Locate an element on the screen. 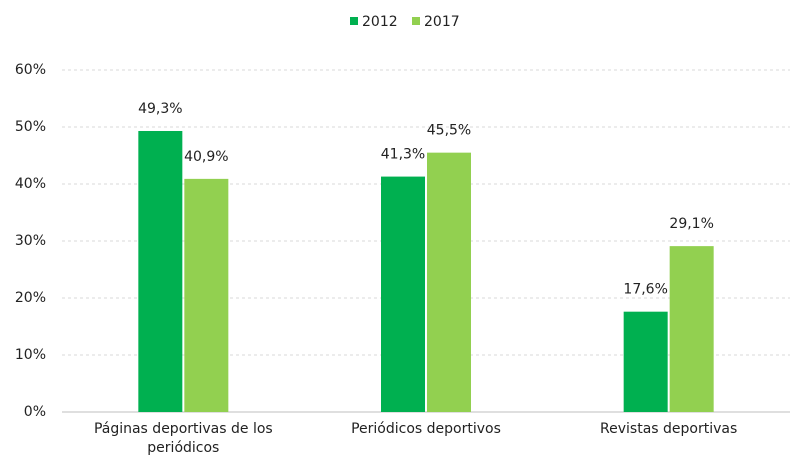  x-tick-label-box: Periódicos deportivos is located at coordinates (426, 429).